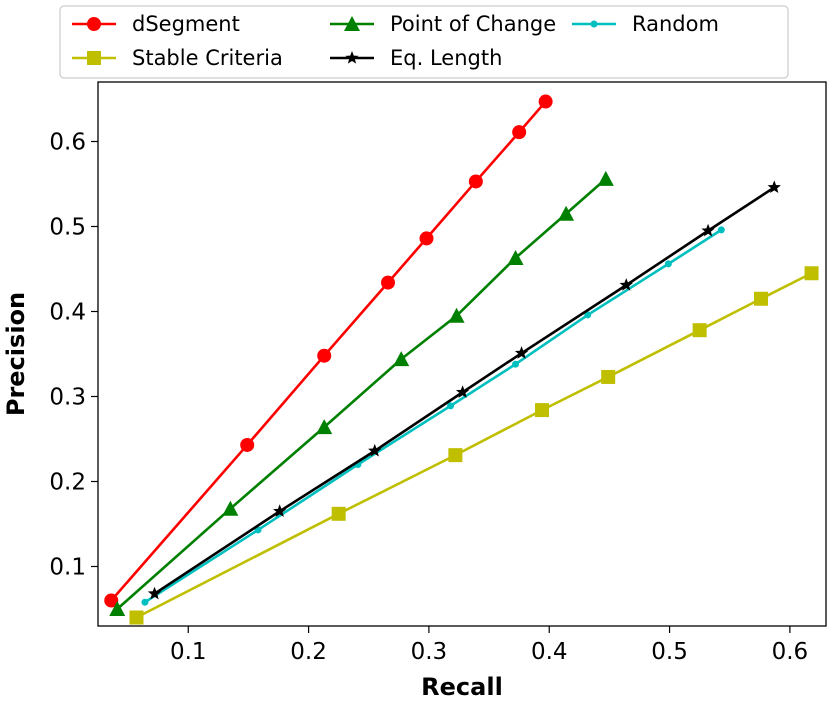  What do you see at coordinates (446, 58) in the screenshot?
I see `legend-label: Eq. Length` at bounding box center [446, 58].